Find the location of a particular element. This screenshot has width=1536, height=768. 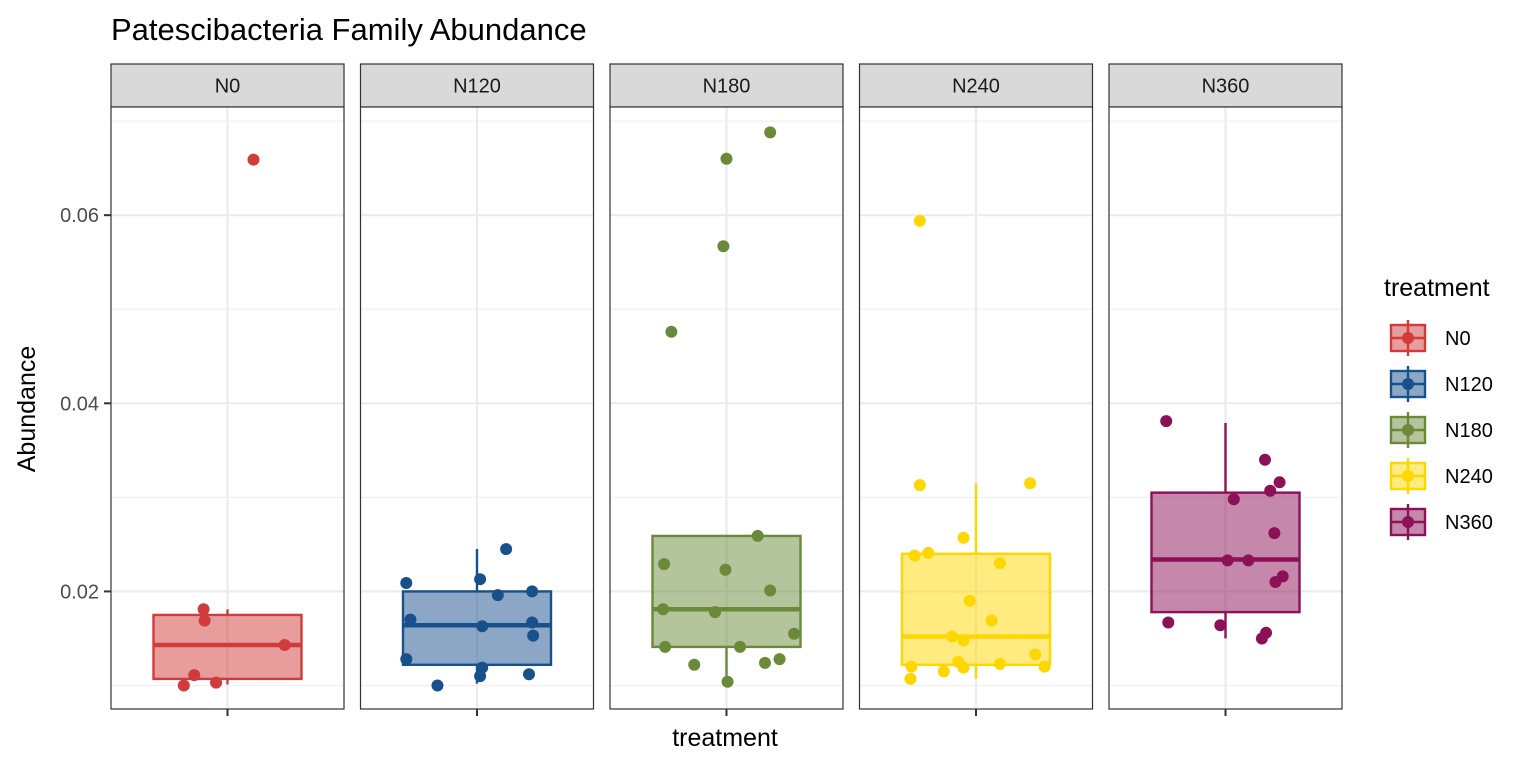

facet-panel-n120: N120 is located at coordinates (477, 389).